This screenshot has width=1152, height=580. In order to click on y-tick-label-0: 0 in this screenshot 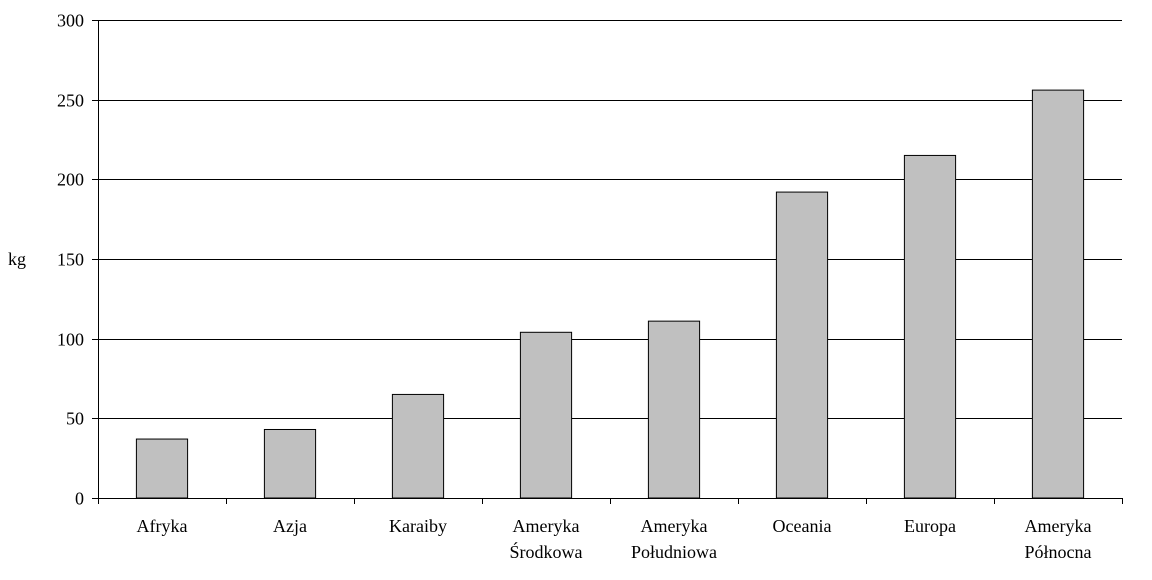, I will do `click(79, 499)`.